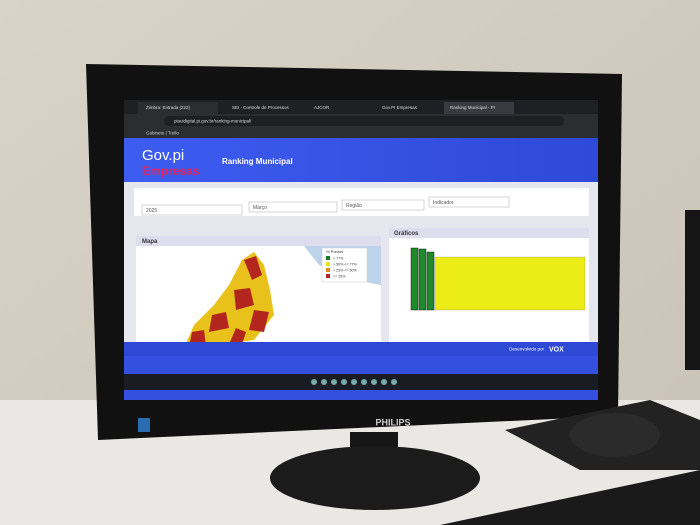 Image resolution: width=700 pixels, height=525 pixels. What do you see at coordinates (361, 349) in the screenshot?
I see `site-footer` at bounding box center [361, 349].